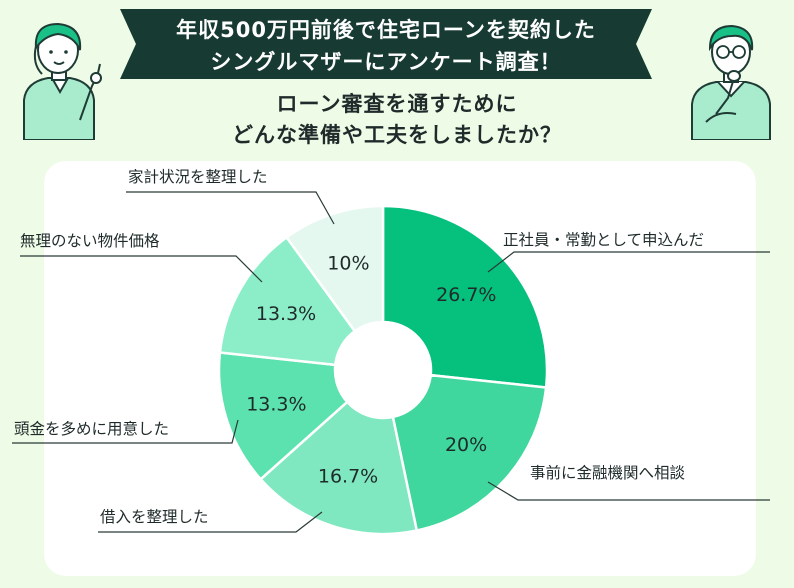 Image resolution: width=794 pixels, height=588 pixels. What do you see at coordinates (386, 30) in the screenshot?
I see `title-line-1: 年収500万円前後で住宅ローンを契約した` at bounding box center [386, 30].